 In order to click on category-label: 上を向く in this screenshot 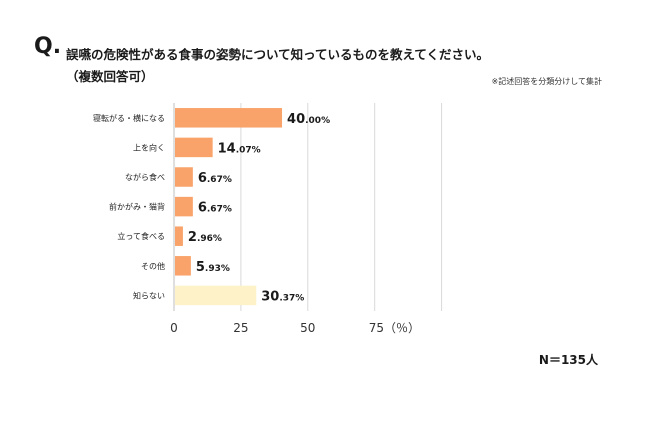, I will do `click(149, 147)`.